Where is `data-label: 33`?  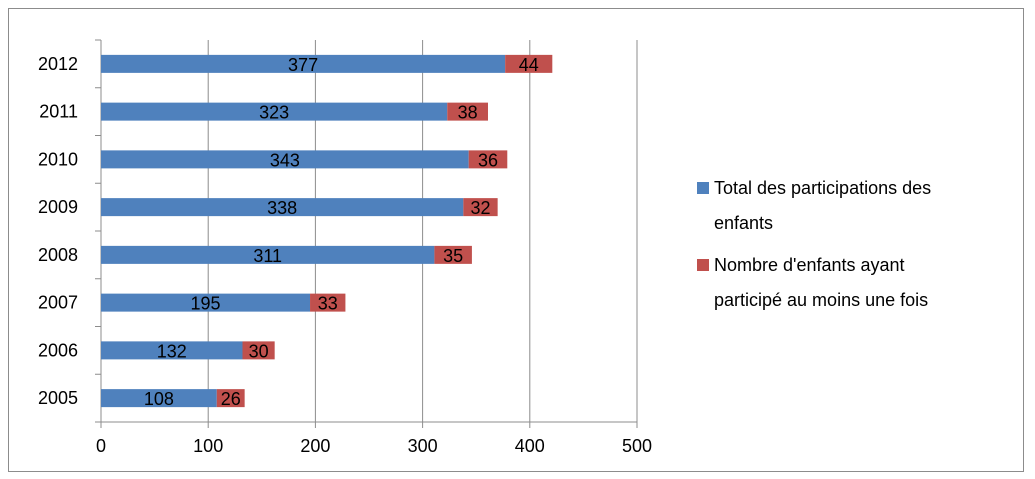 data-label: 33 is located at coordinates (328, 304).